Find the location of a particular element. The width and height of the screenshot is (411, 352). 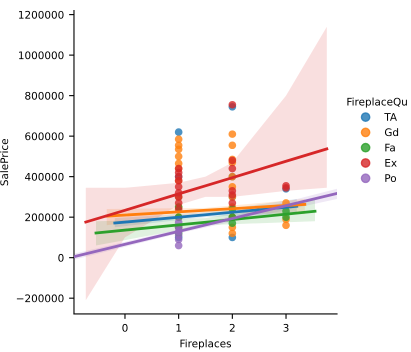

y-tick-label: 0 is located at coordinates (61, 258).